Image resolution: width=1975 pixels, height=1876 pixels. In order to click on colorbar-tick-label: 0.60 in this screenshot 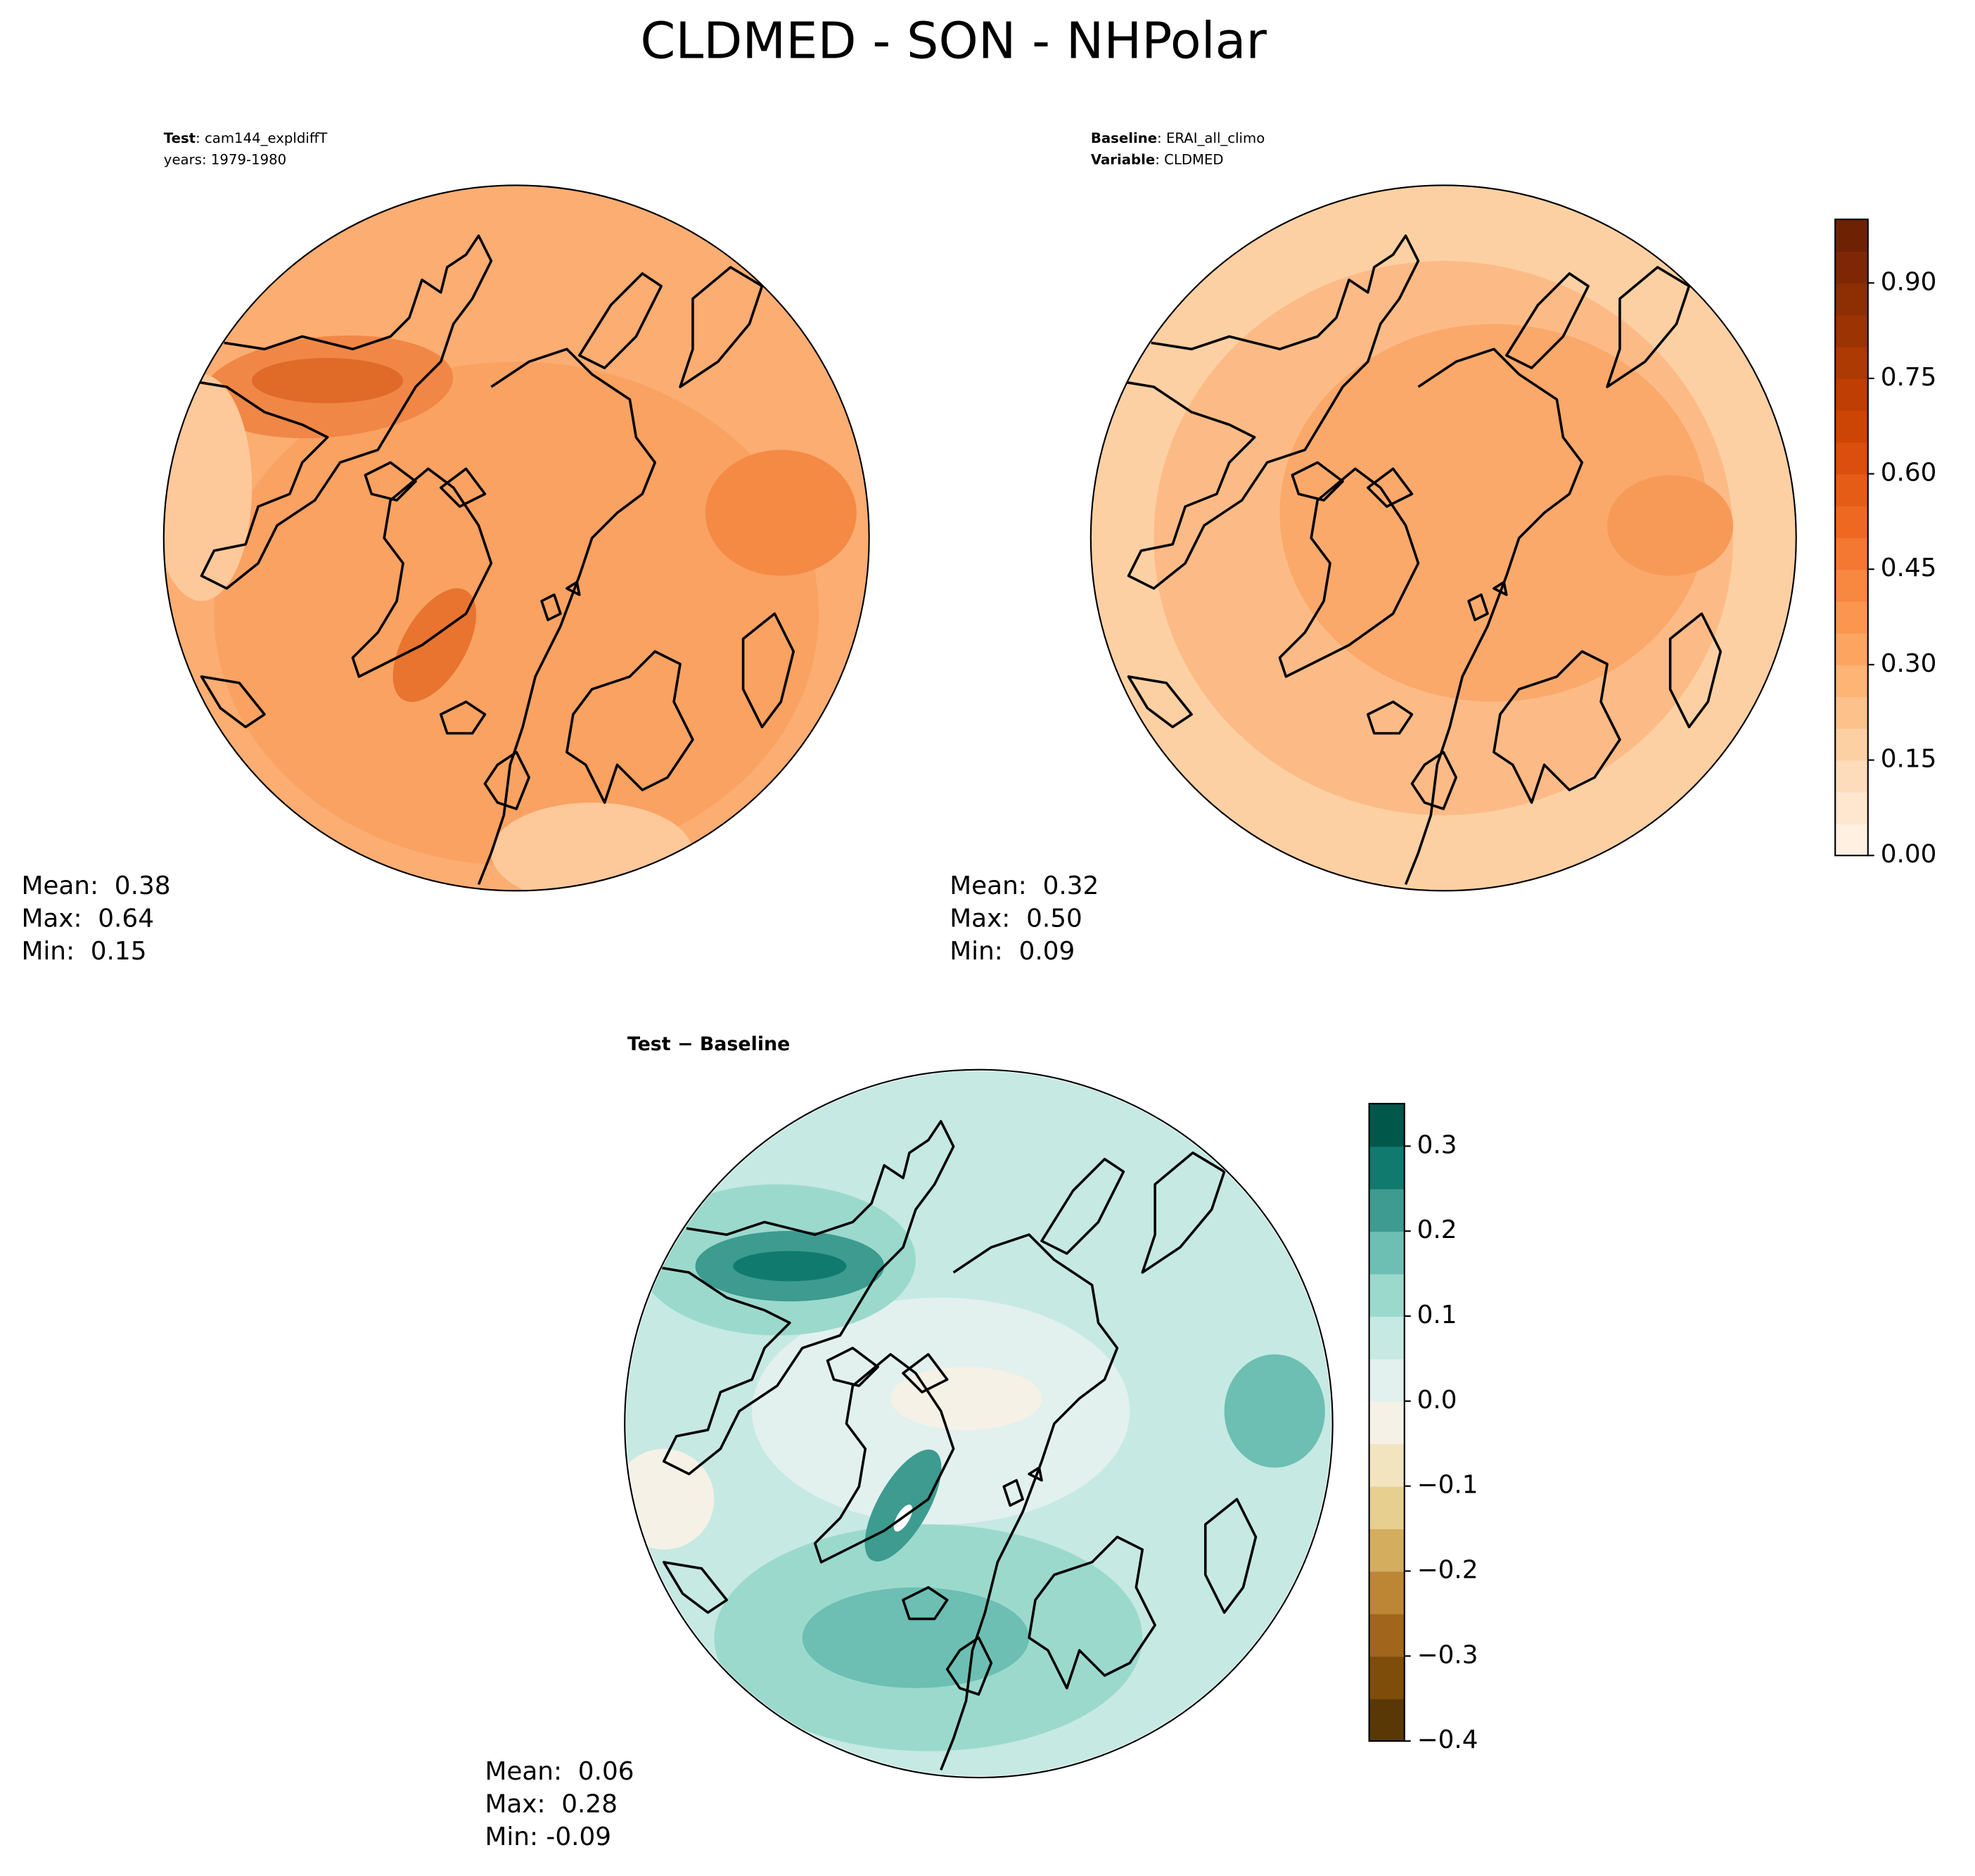, I will do `click(1909, 473)`.